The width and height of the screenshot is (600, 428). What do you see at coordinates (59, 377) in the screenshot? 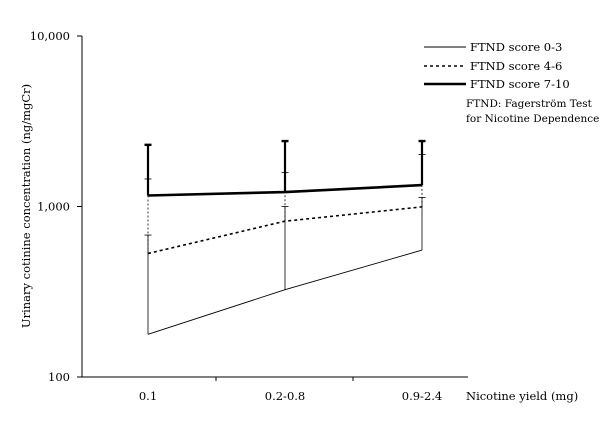
I see `y-tick-label: 100` at bounding box center [59, 377].